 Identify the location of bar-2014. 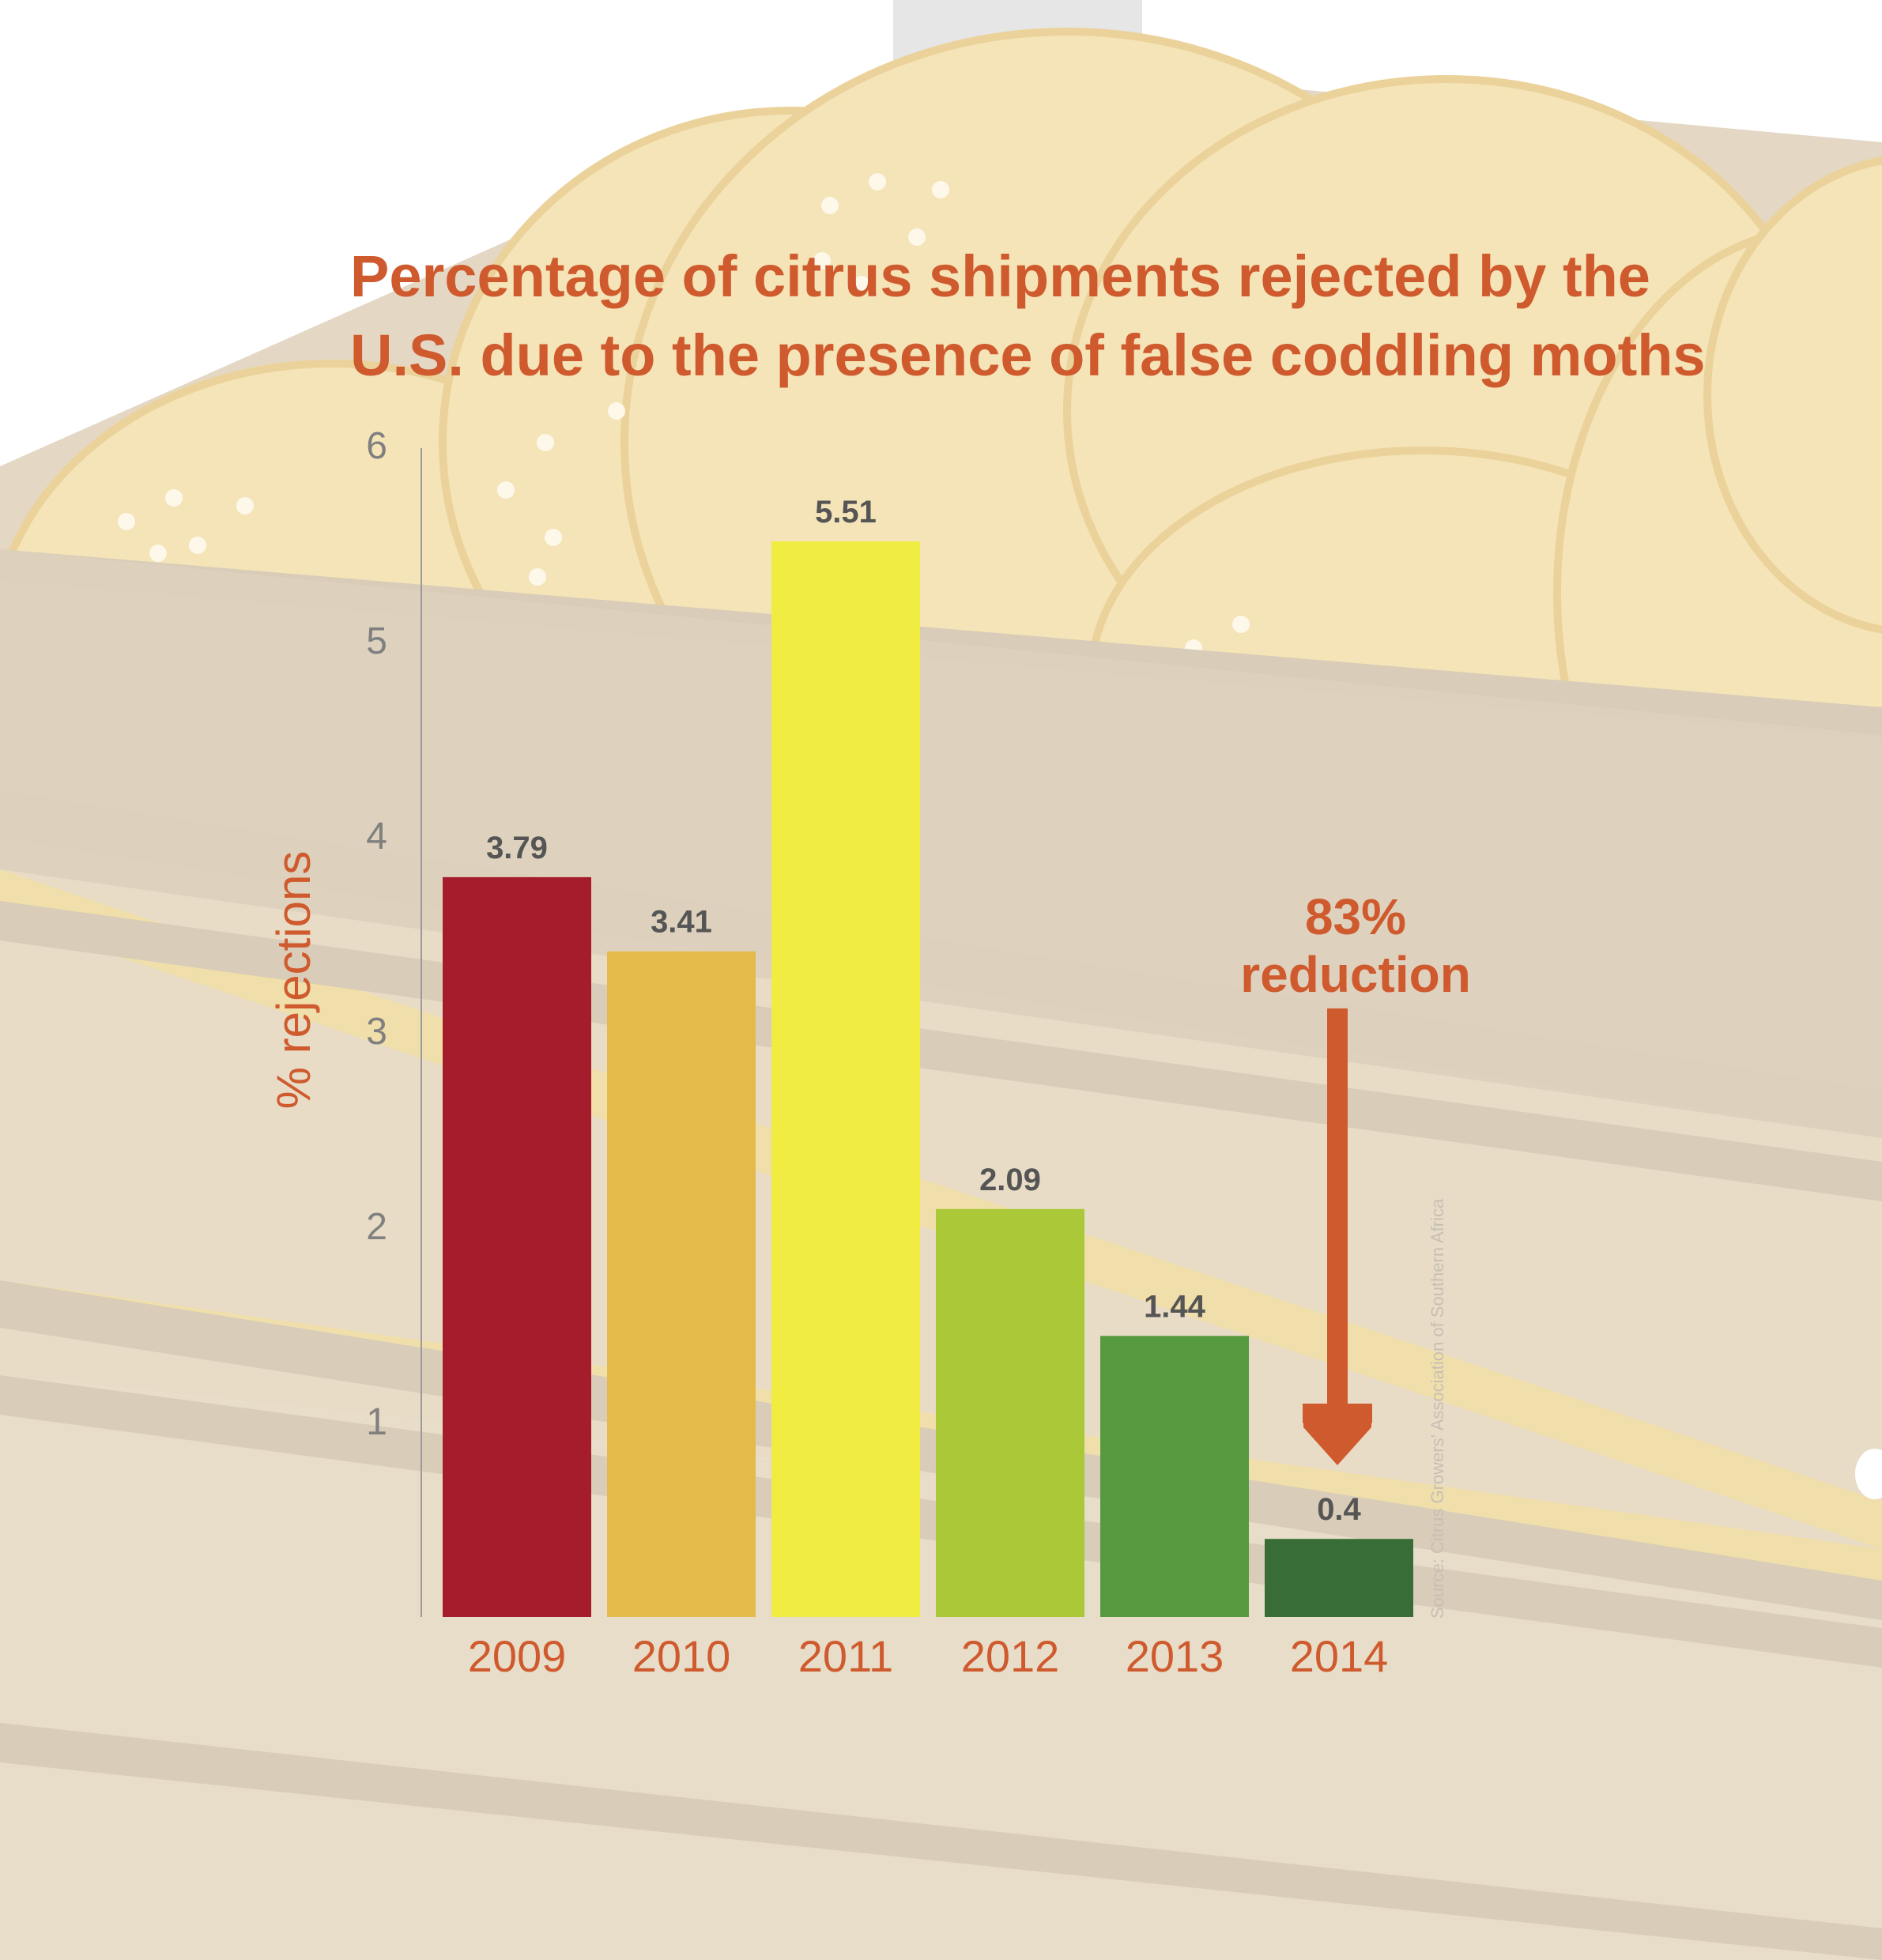
(1339, 1578).